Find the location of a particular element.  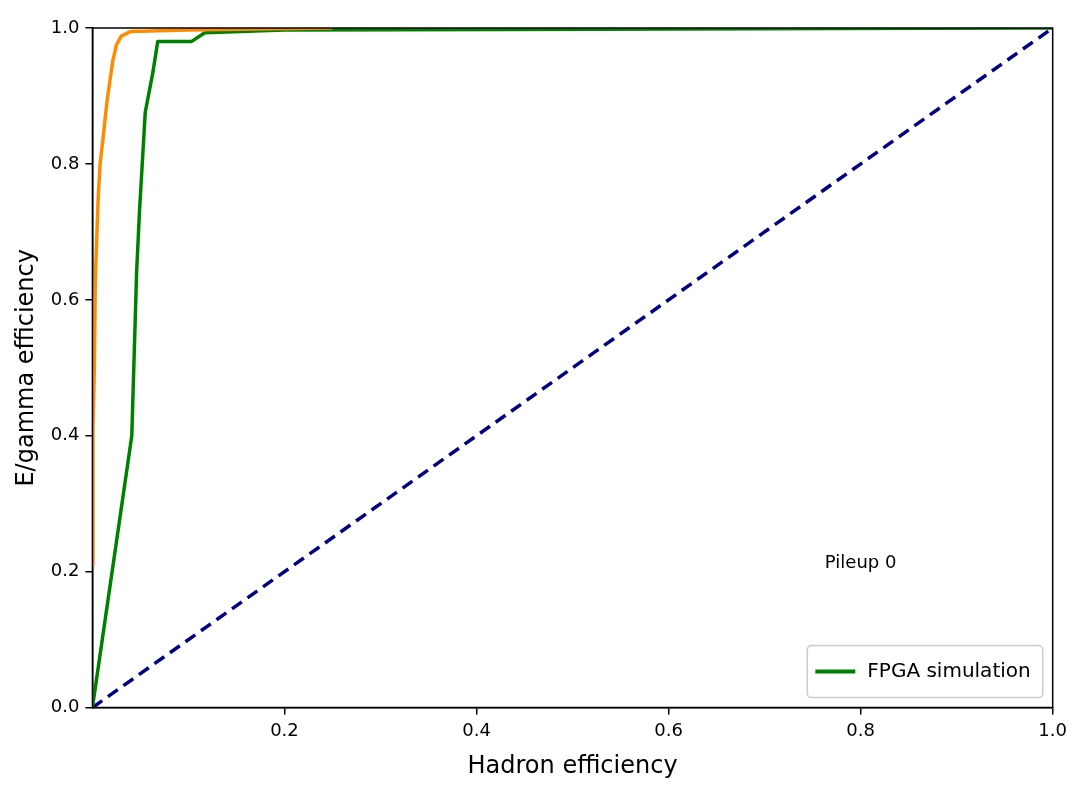

y-tick-label: 1.0 is located at coordinates (65, 26).